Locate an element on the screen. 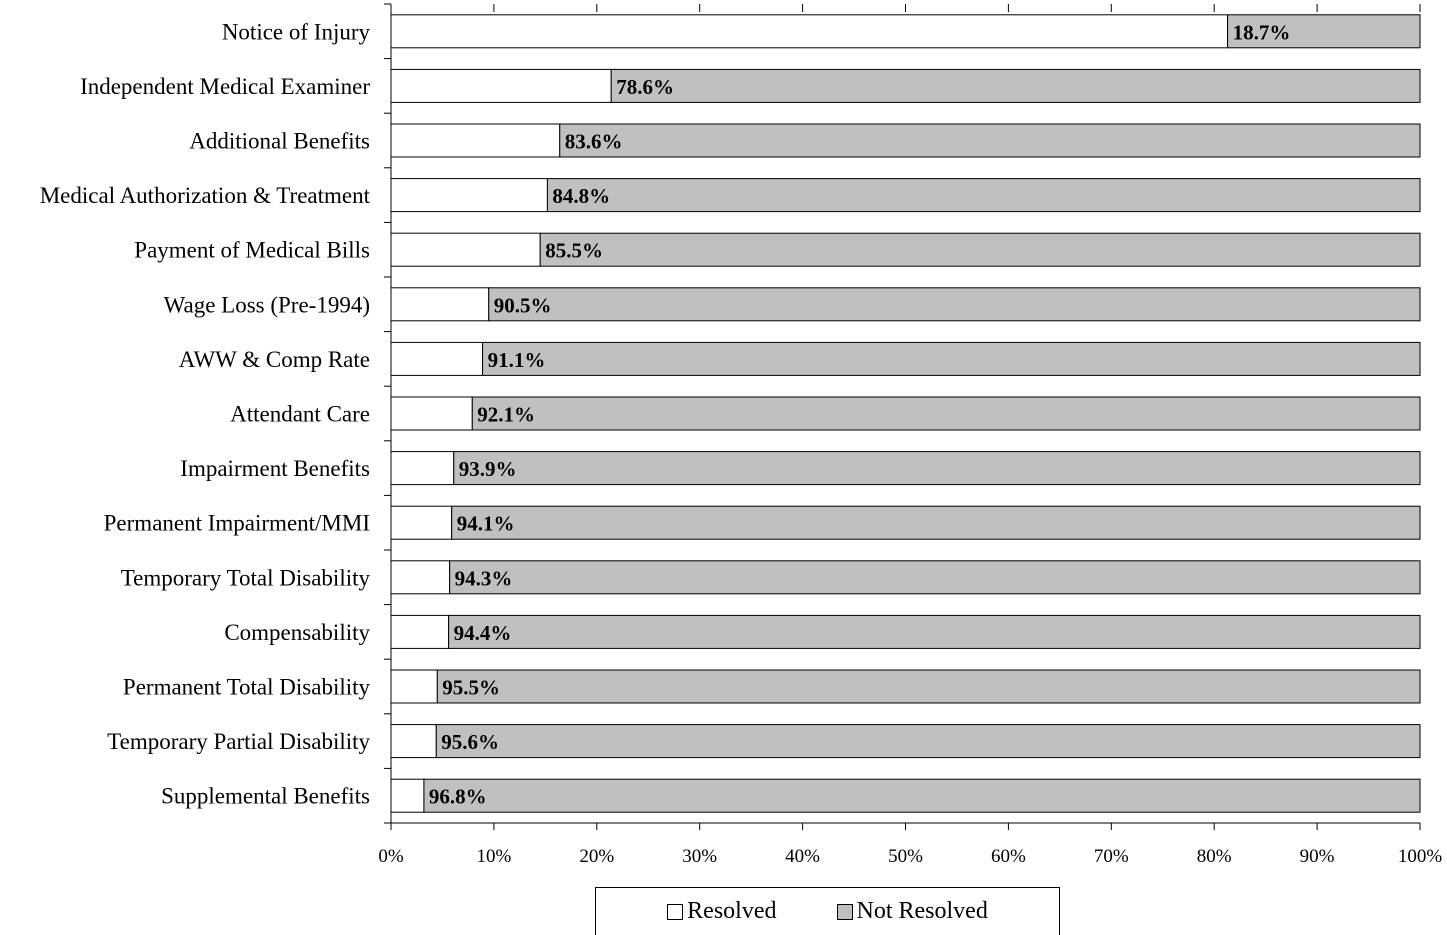  data-label: 94.3% is located at coordinates (484, 578).